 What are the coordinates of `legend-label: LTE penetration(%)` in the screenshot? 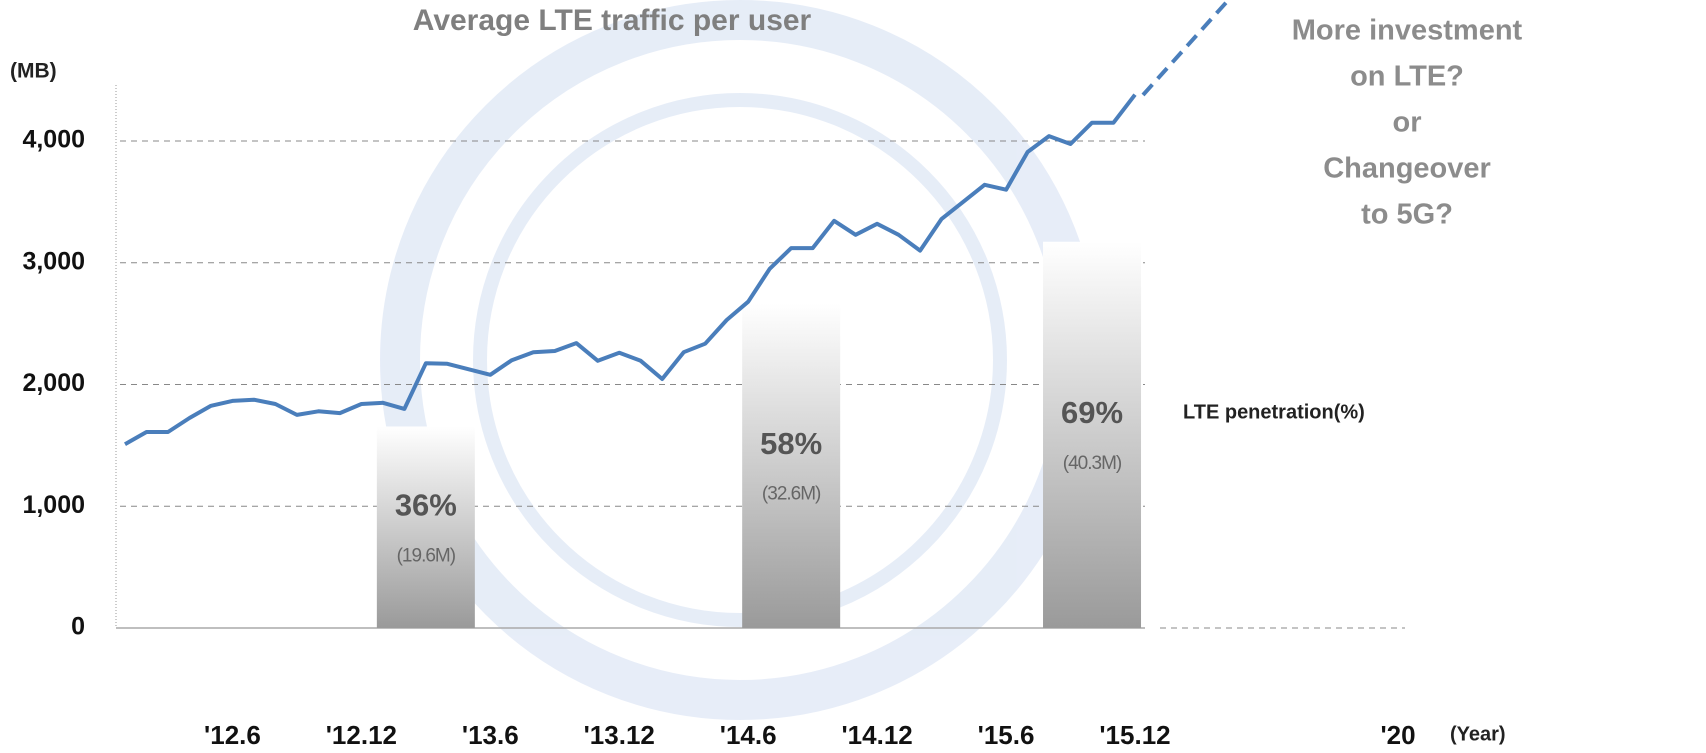 It's located at (1274, 412).